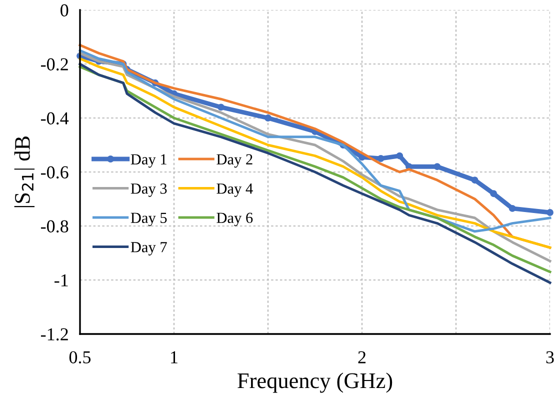  I want to click on legend-label: Day 1, so click(148, 161).